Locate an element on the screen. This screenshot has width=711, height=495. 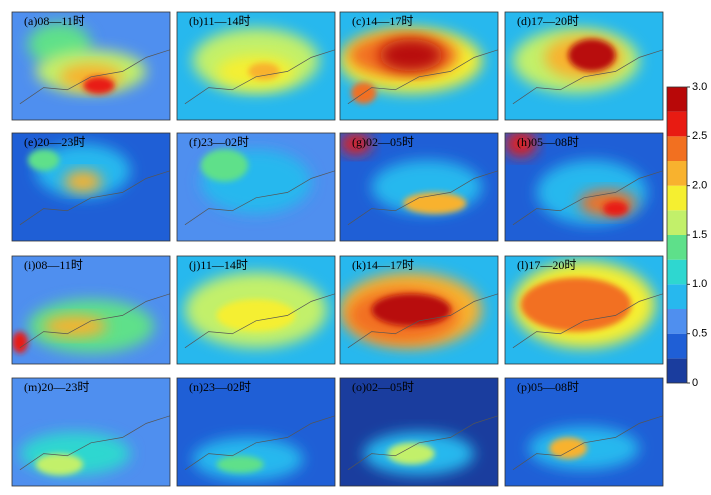
map-panel: (j)11—14时 is located at coordinates (256, 310).